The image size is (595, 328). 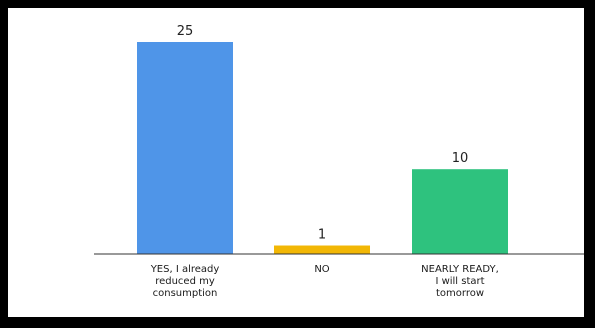 I want to click on category-label-2: NO, so click(x=321, y=269).